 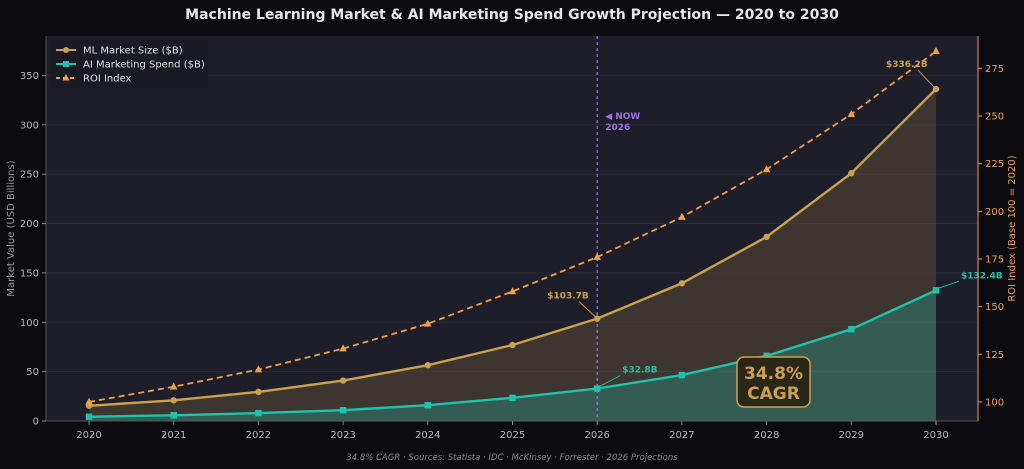 What do you see at coordinates (29, 125) in the screenshot?
I see `y-tick-label: 300` at bounding box center [29, 125].